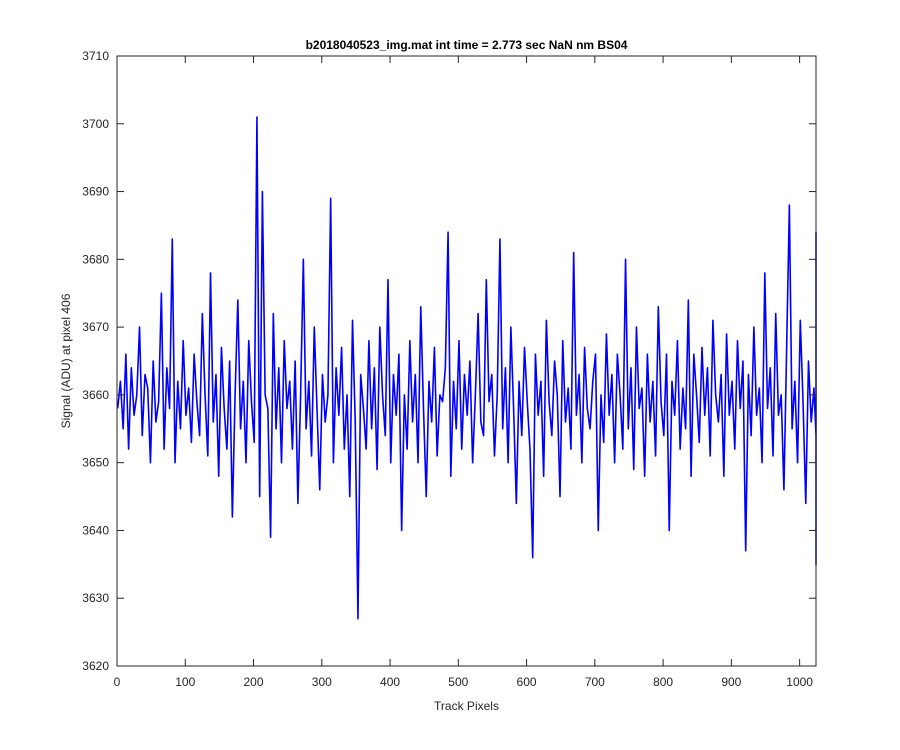 The width and height of the screenshot is (900, 750). I want to click on x-tick-label: 700, so click(595, 682).